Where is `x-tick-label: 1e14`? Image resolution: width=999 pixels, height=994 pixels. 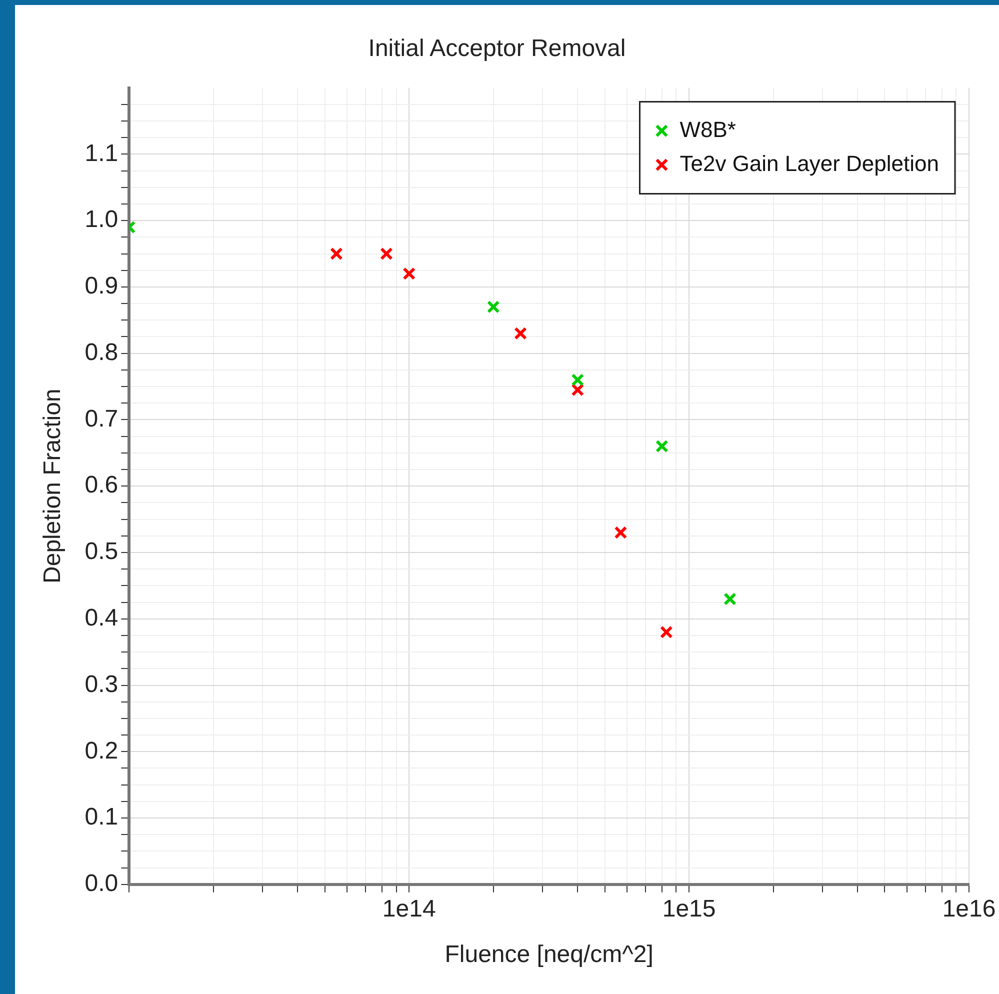 x-tick-label: 1e14 is located at coordinates (409, 908).